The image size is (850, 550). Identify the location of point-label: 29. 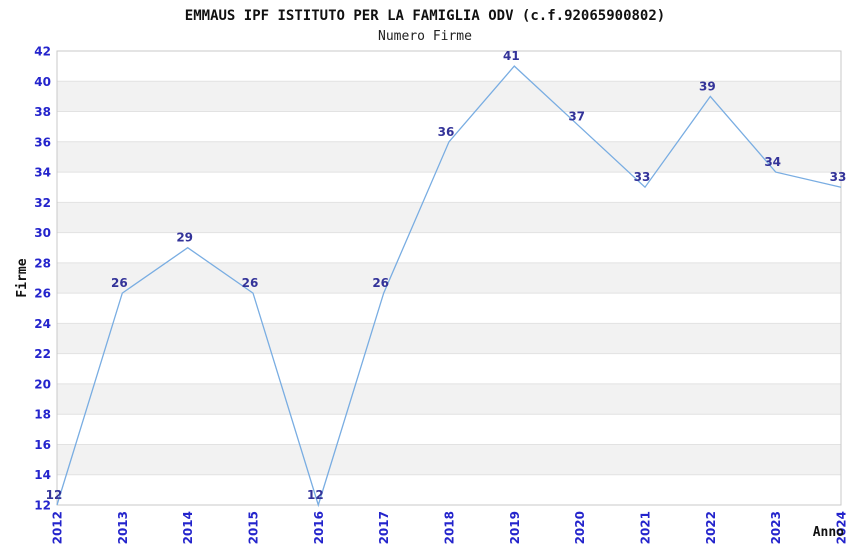
(184, 238).